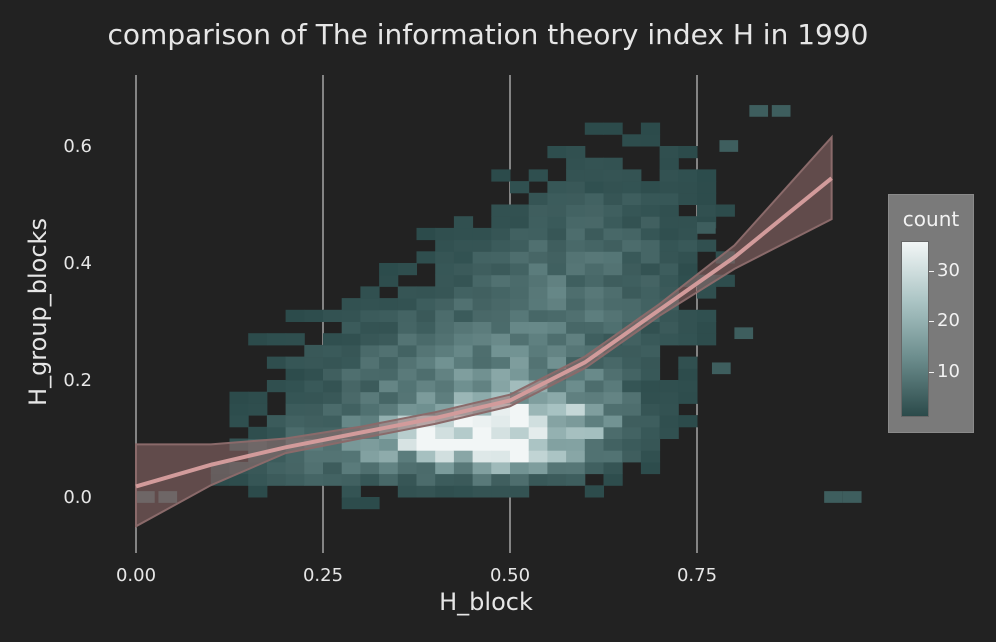 This screenshot has height=642, width=996. I want to click on colorbar-legend: count 10 20 30, so click(931, 313).